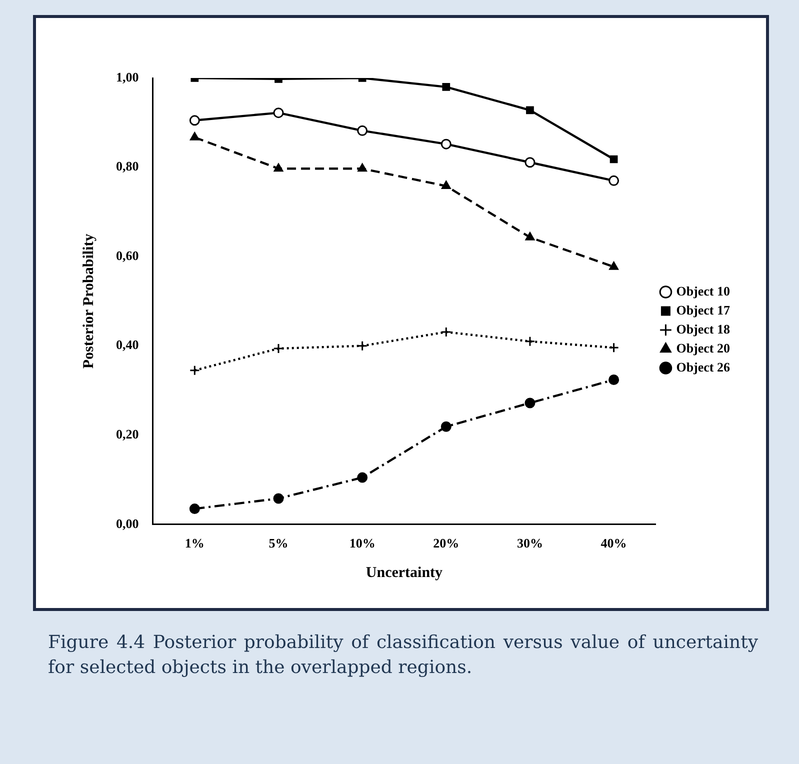 This screenshot has width=799, height=764. Describe the element at coordinates (127, 255) in the screenshot. I see `y-tick-label: 0,60` at that location.